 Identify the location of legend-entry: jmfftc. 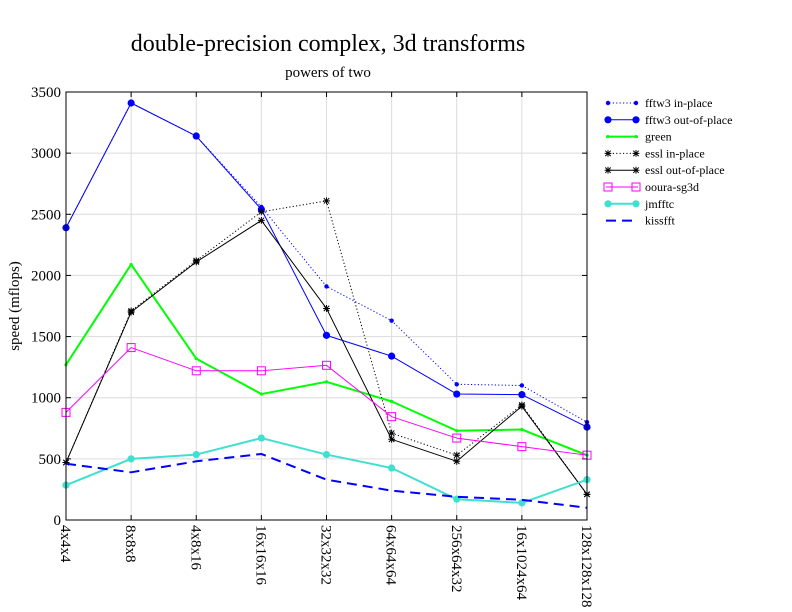
(639, 204).